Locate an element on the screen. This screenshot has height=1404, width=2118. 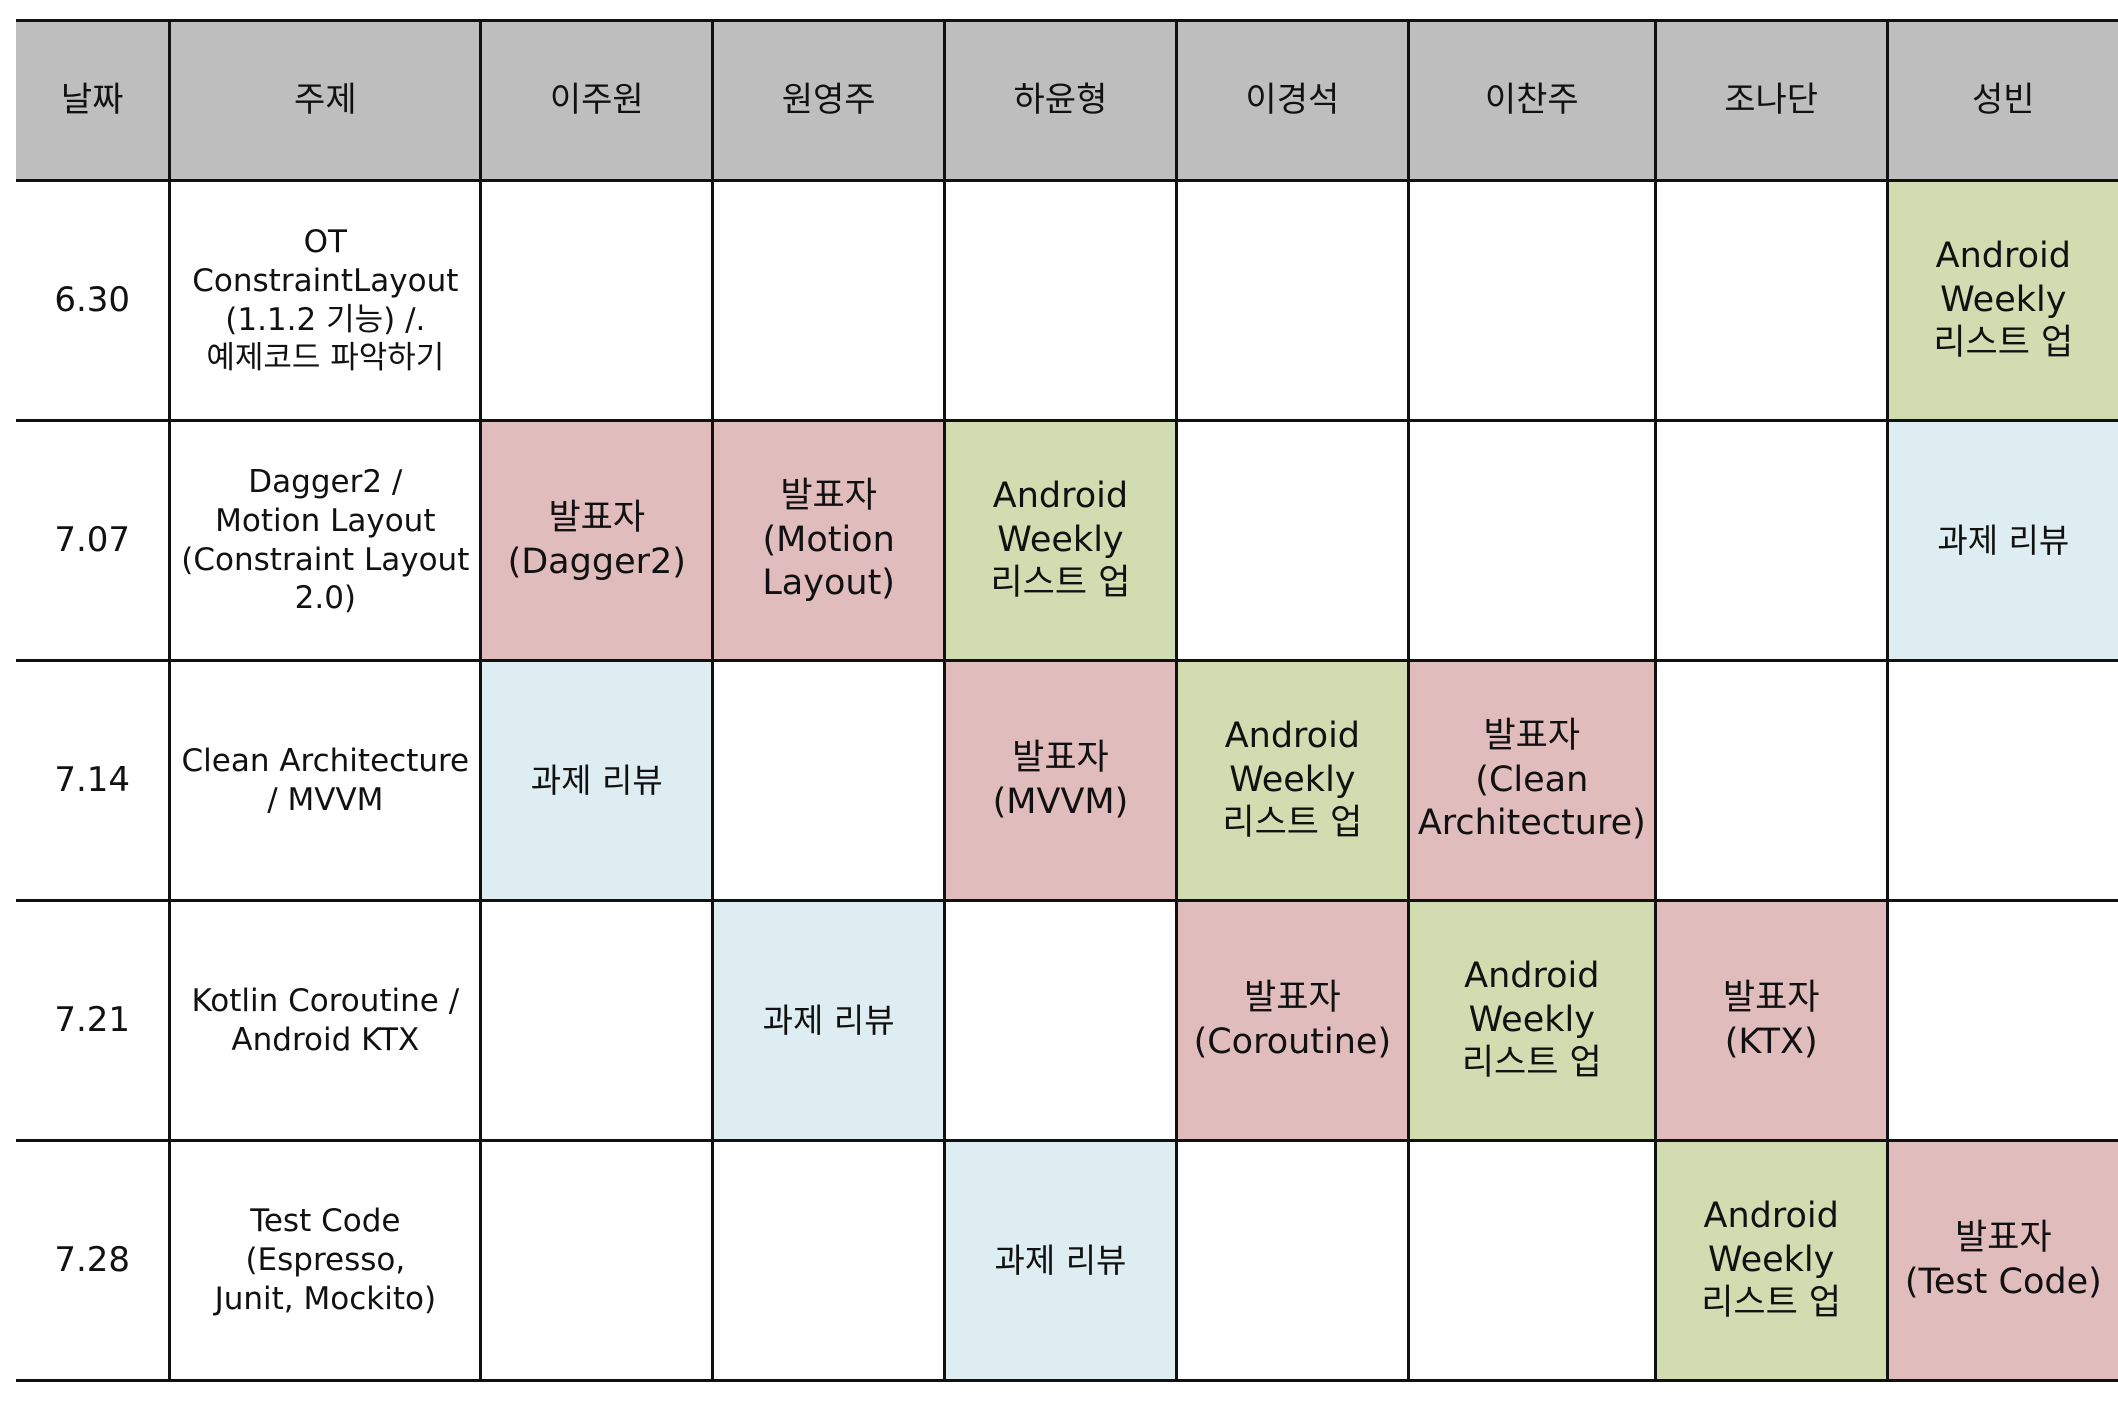
topic-cell: Test Code (Espresso, Junit, Mockito) is located at coordinates (325, 1260).